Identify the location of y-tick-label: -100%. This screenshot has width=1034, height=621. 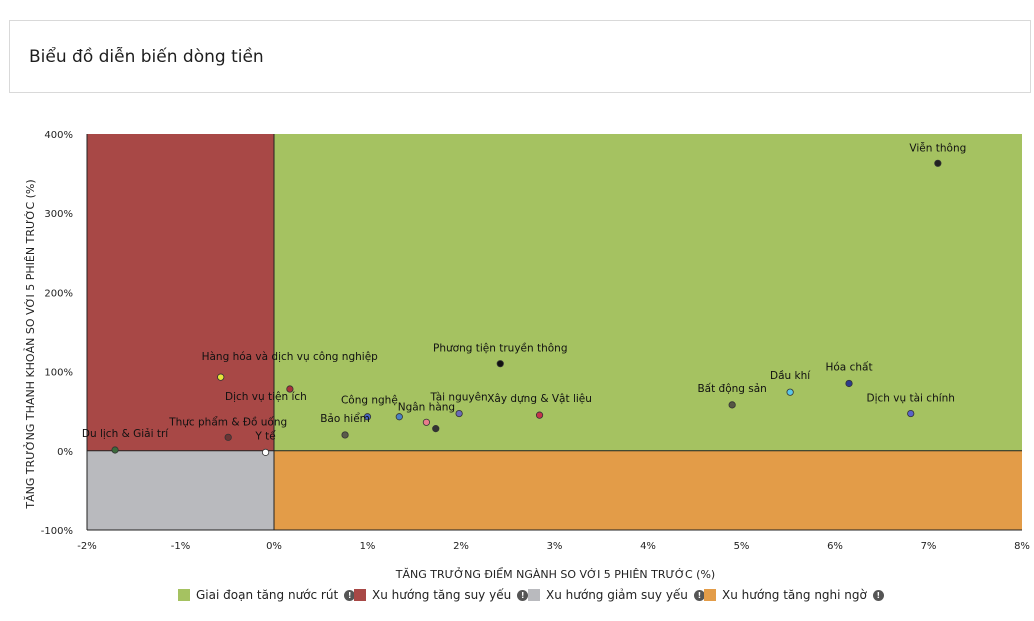
(57, 531).